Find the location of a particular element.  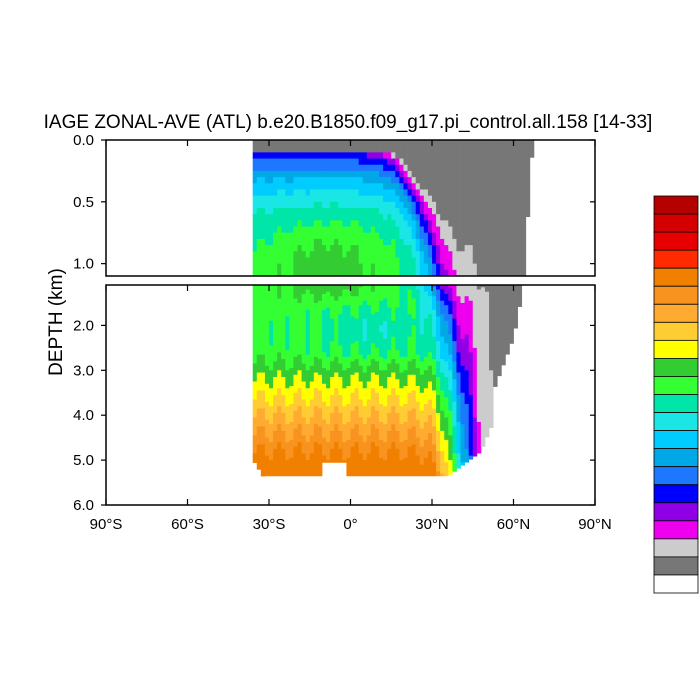

x-tick-label: 60°N is located at coordinates (514, 524).